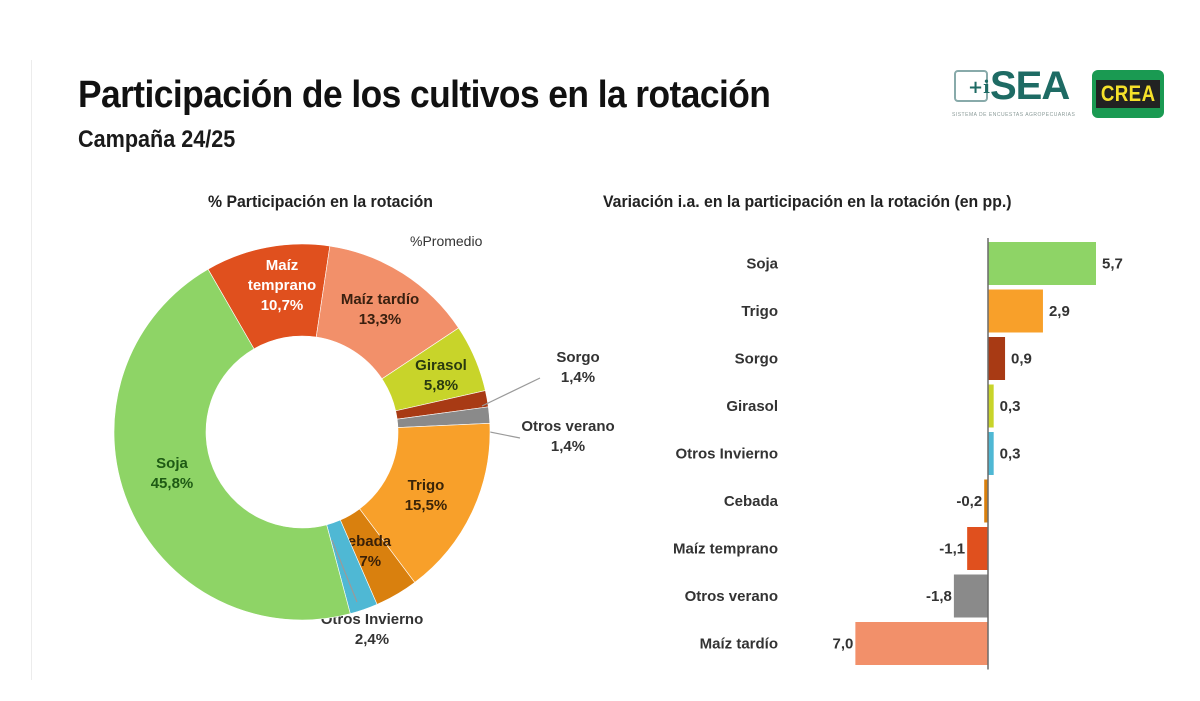  What do you see at coordinates (843, 644) in the screenshot?
I see `data-label-maiz-tardio: 7,0` at bounding box center [843, 644].